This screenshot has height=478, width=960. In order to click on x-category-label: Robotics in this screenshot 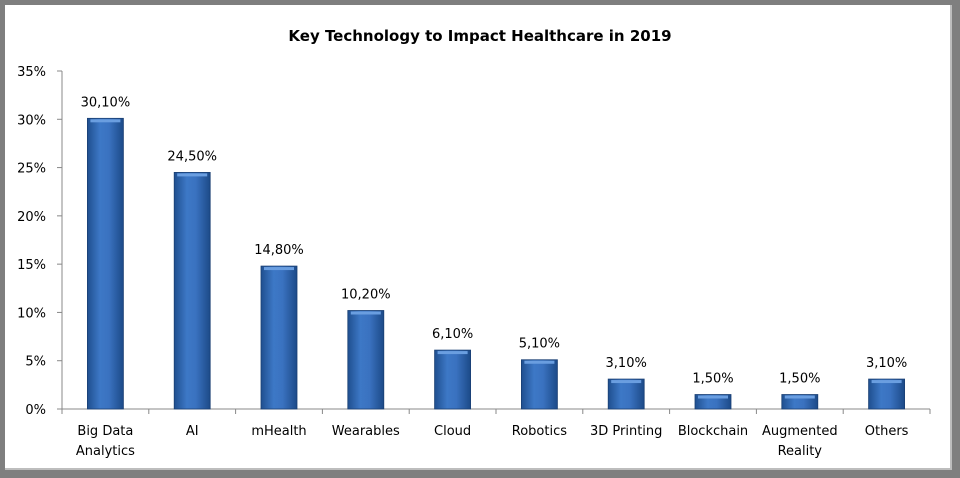, I will do `click(539, 431)`.